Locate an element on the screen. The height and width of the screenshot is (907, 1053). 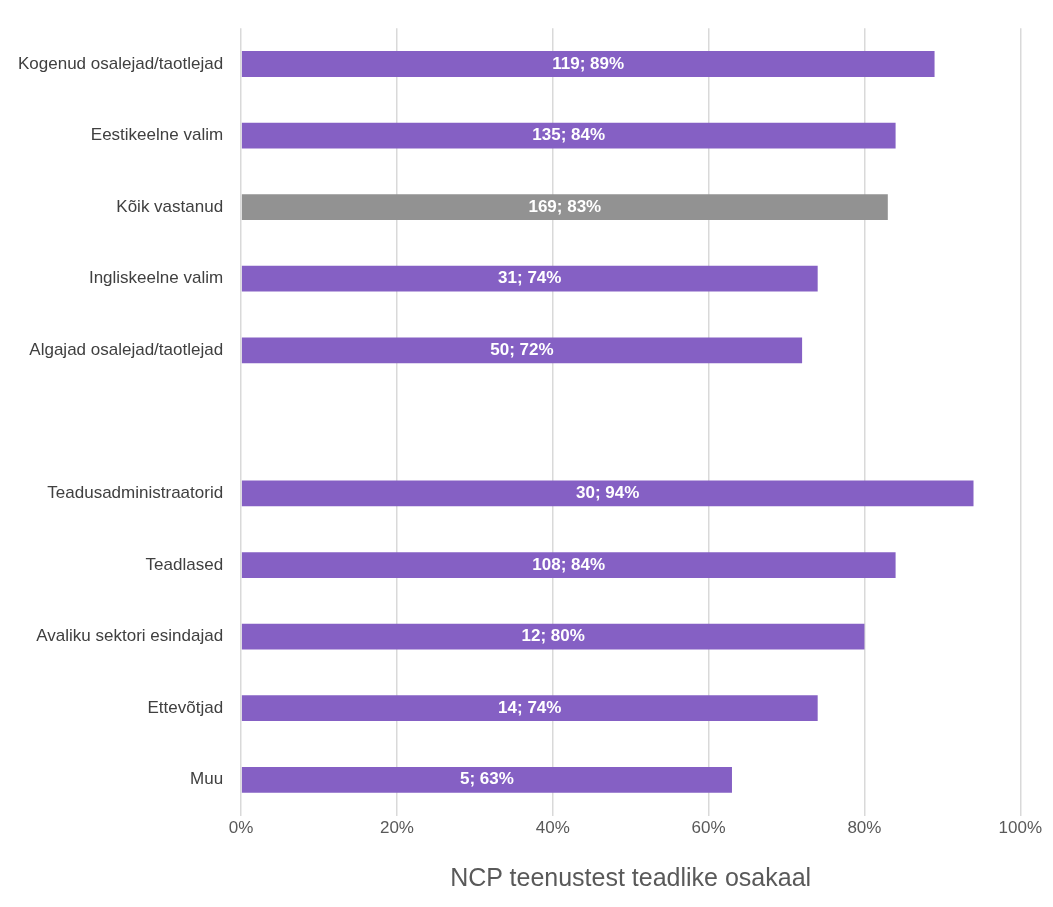
y-tick-label: Ingliskeelne valim is located at coordinates (156, 278).